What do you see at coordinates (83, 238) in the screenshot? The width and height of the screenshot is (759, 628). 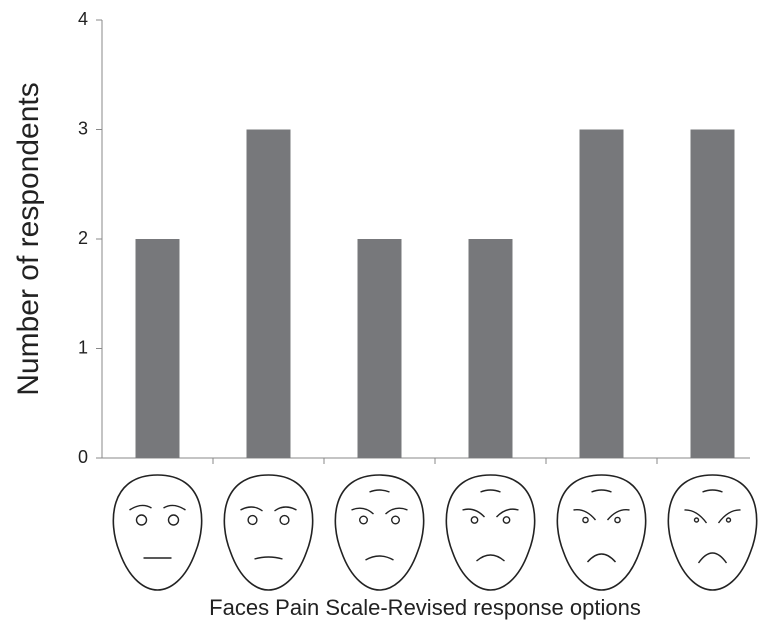 I see `y-tick-label: 2` at bounding box center [83, 238].